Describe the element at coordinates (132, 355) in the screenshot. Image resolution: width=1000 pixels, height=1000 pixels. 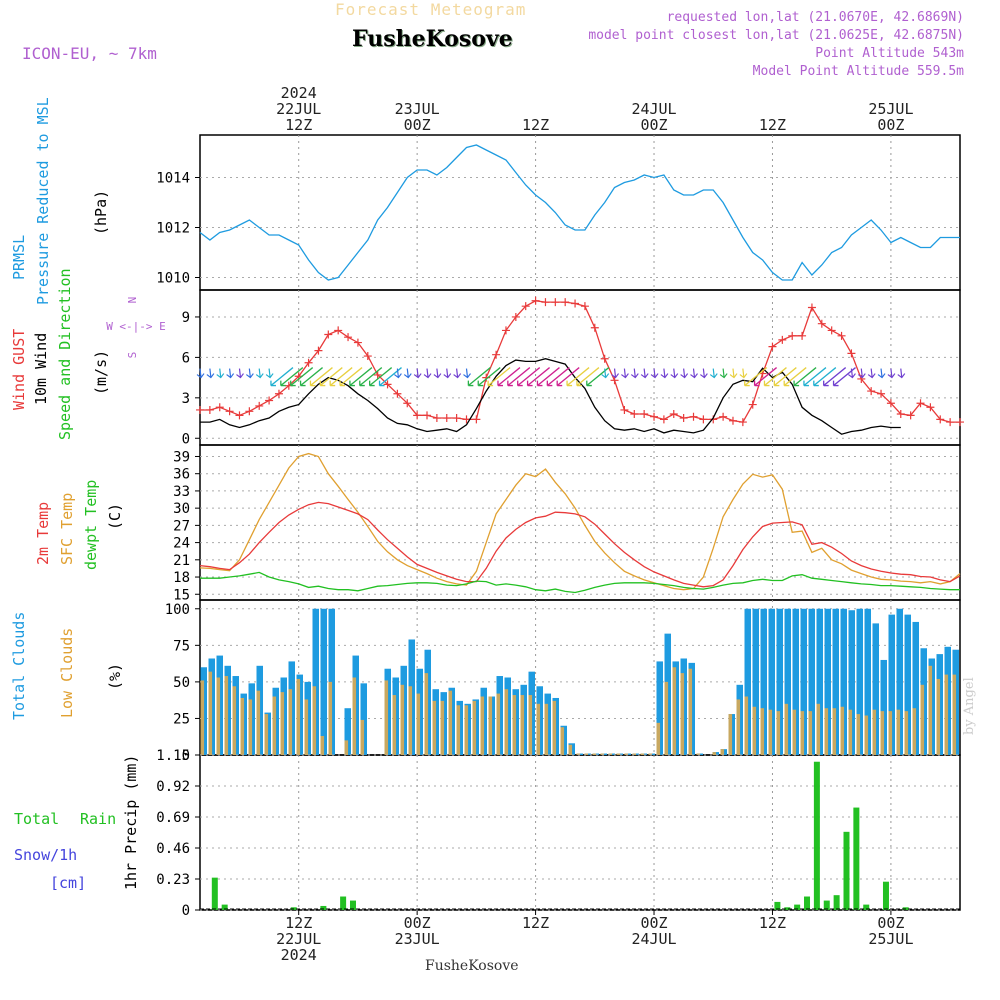
I see `compass-south: S` at that location.